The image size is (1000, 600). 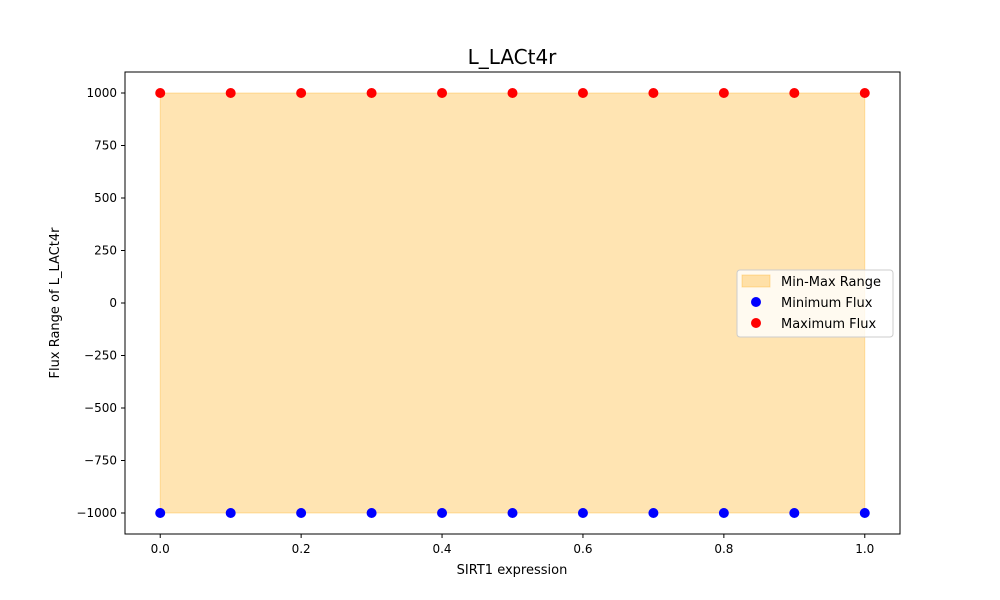 I want to click on legend-marker-maximum-flux, so click(x=756, y=323).